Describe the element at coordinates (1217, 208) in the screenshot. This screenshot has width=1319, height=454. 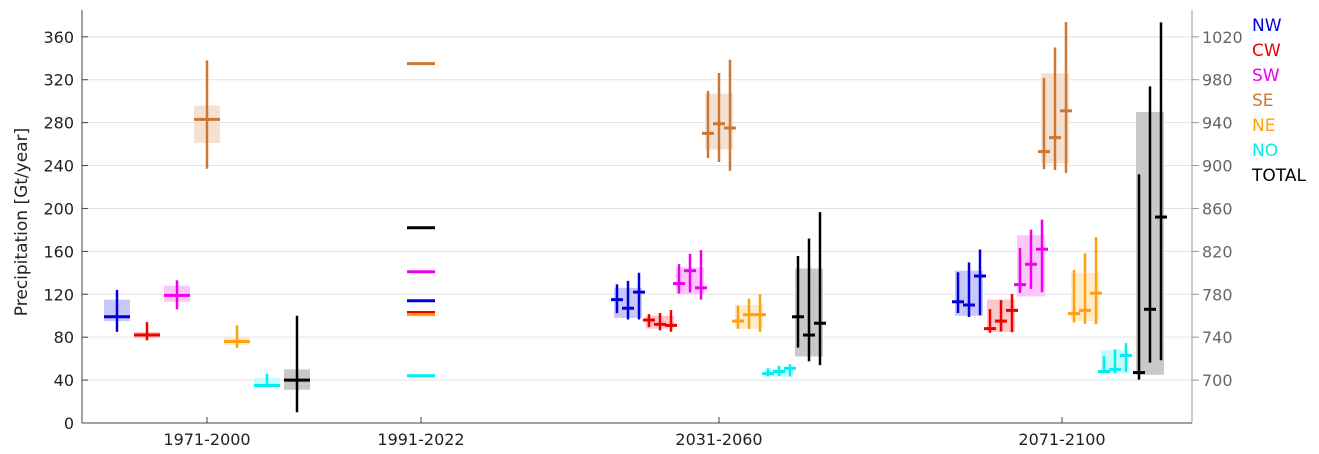
I see `right-y-tick-label: 860` at that location.